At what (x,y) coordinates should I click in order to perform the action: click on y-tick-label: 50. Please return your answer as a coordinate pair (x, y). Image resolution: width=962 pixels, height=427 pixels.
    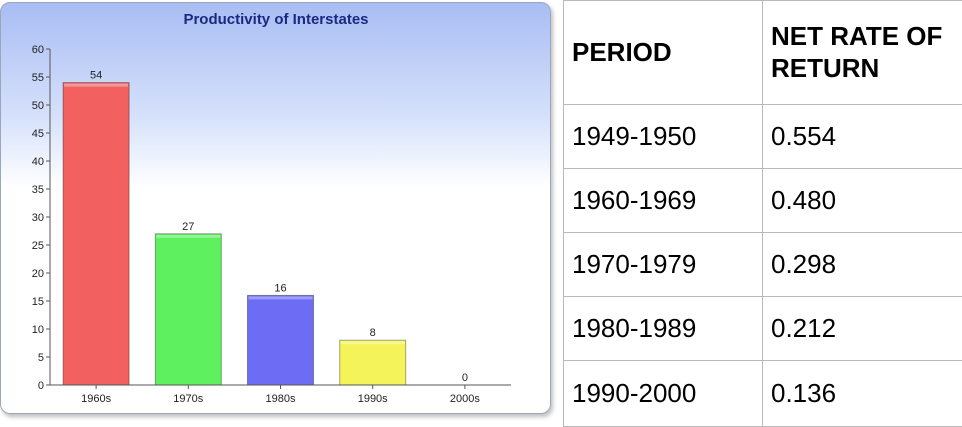
    Looking at the image, I should click on (38, 106).